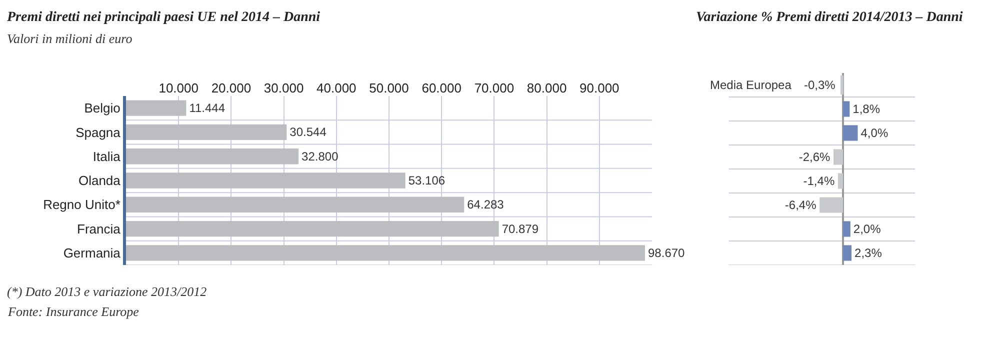 The height and width of the screenshot is (337, 987). I want to click on data-label: 1,8%, so click(866, 109).